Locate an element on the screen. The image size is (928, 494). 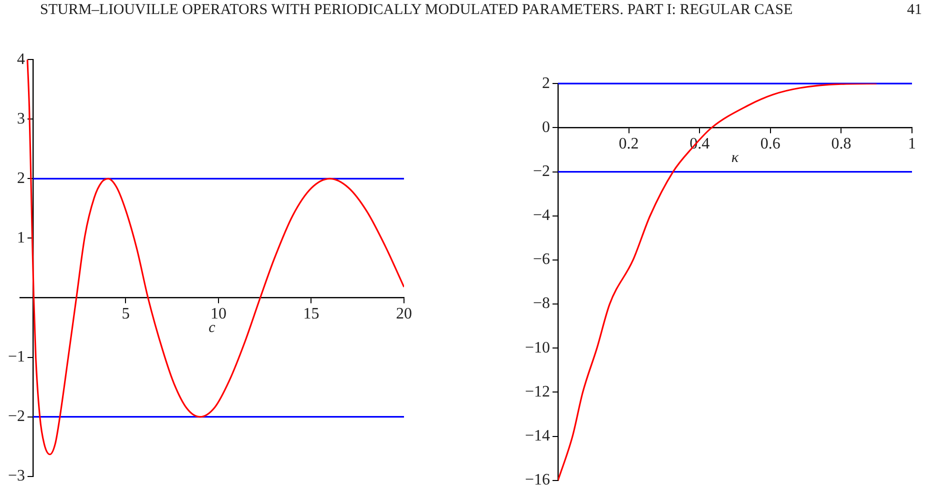
y-tick-label: −16 is located at coordinates (537, 480).